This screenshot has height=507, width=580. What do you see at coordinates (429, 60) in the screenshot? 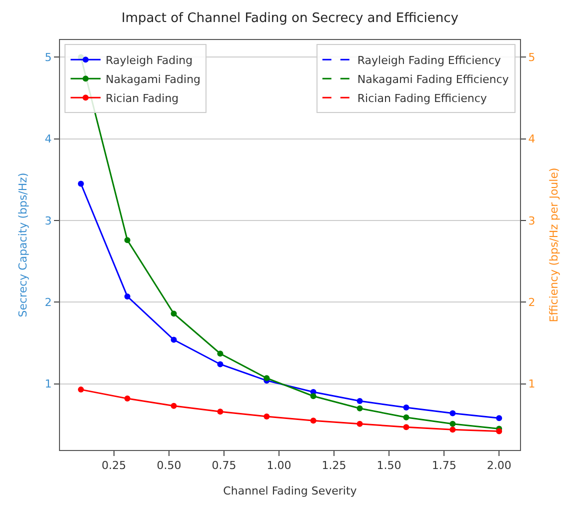
I see `legend-label: Rayleigh Fading Efficiency` at bounding box center [429, 60].